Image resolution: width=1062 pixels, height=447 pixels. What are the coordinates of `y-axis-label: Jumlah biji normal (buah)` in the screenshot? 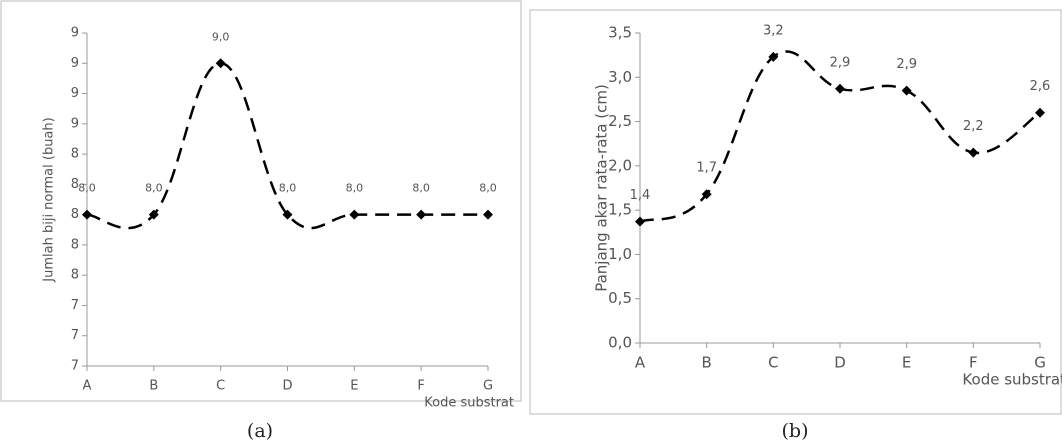 It's located at (49, 199).